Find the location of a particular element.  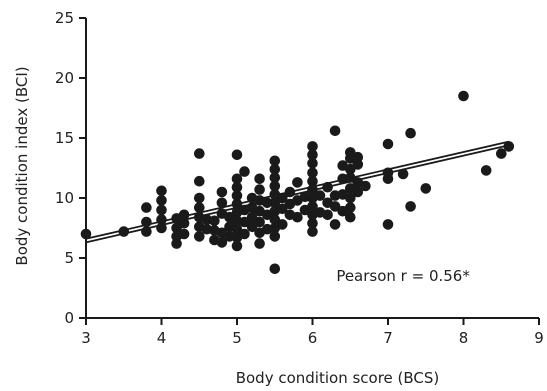

x-tick-label-0: 3 is located at coordinates (86, 338).